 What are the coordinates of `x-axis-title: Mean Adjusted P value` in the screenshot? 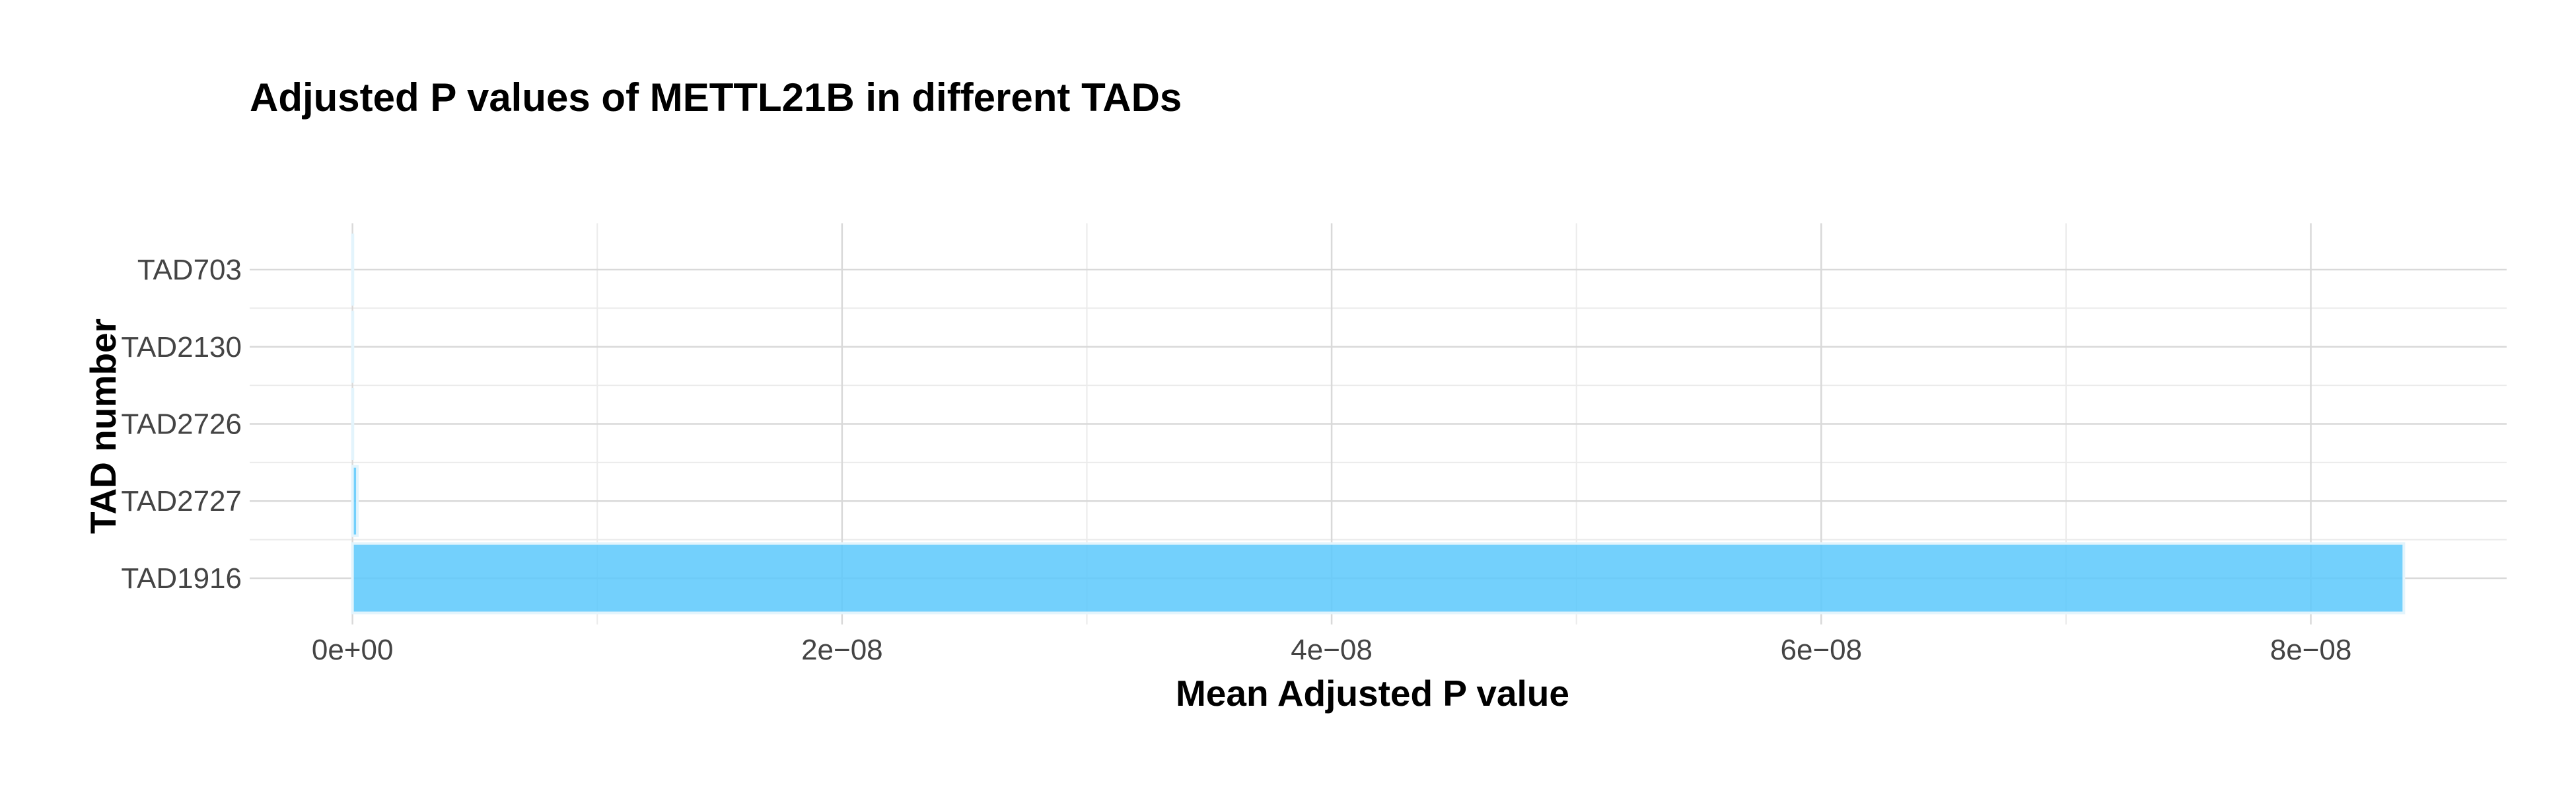 It's located at (1372, 693).